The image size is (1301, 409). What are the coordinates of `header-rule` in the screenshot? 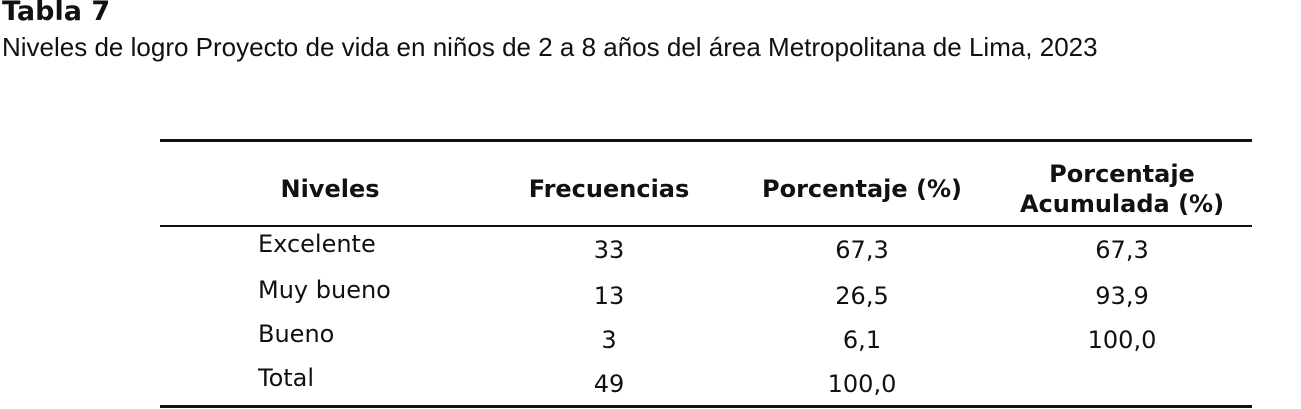 It's located at (706, 226).